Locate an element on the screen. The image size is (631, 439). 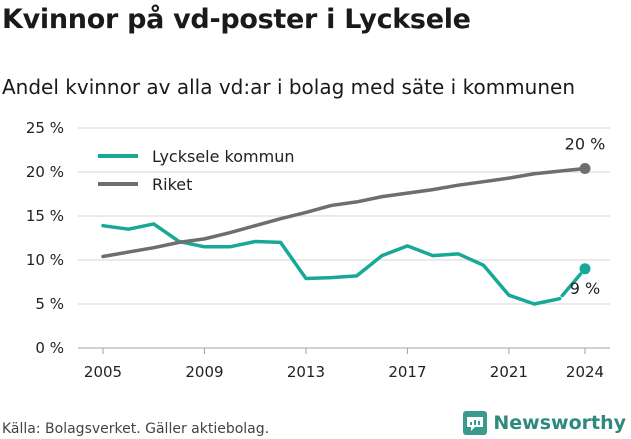
brand-name: Newsworthy is located at coordinates (559, 423).